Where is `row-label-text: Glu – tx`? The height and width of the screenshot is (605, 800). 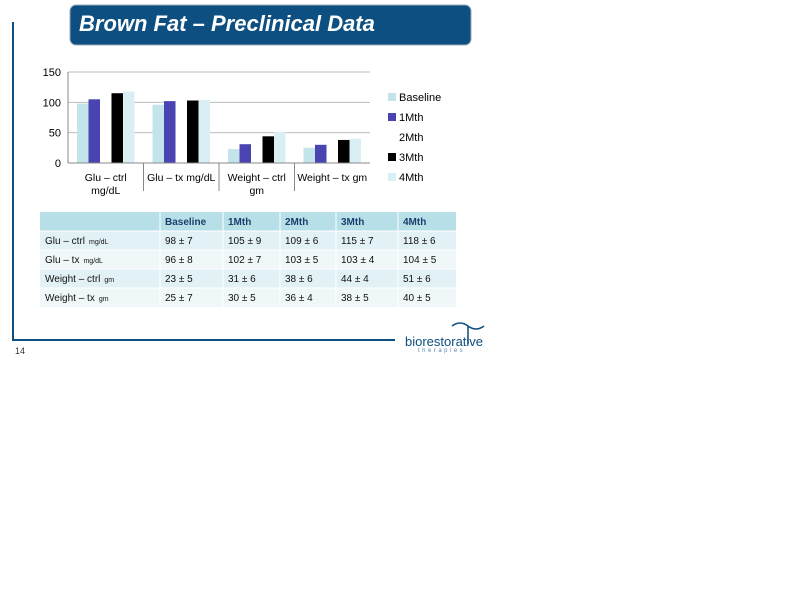 row-label-text: Glu – tx is located at coordinates (62, 260).